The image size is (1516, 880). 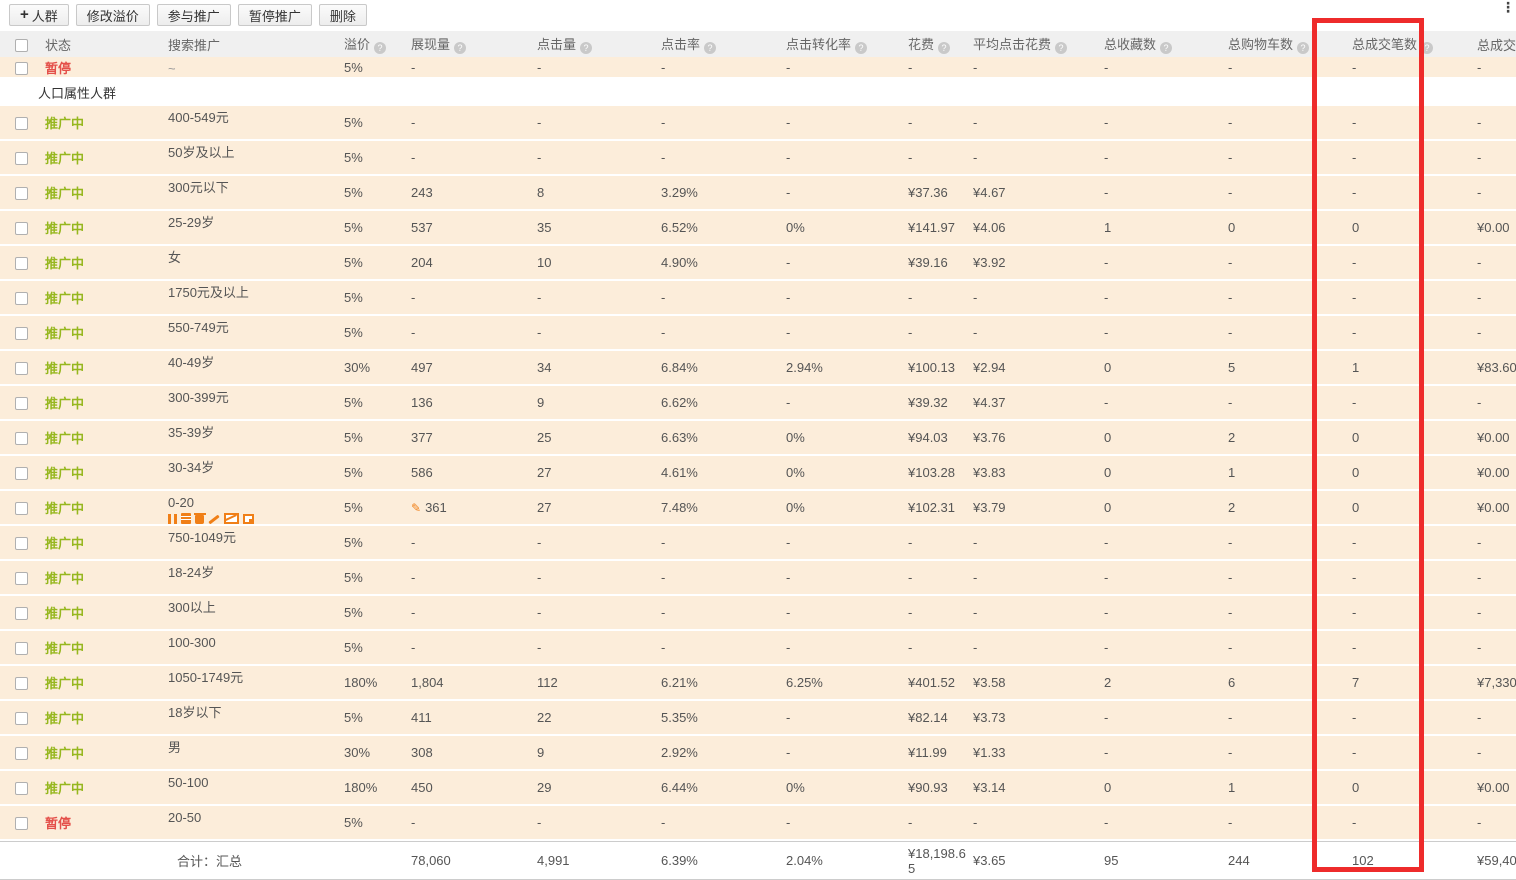 I want to click on impressions-cell: 377, so click(x=467, y=437).